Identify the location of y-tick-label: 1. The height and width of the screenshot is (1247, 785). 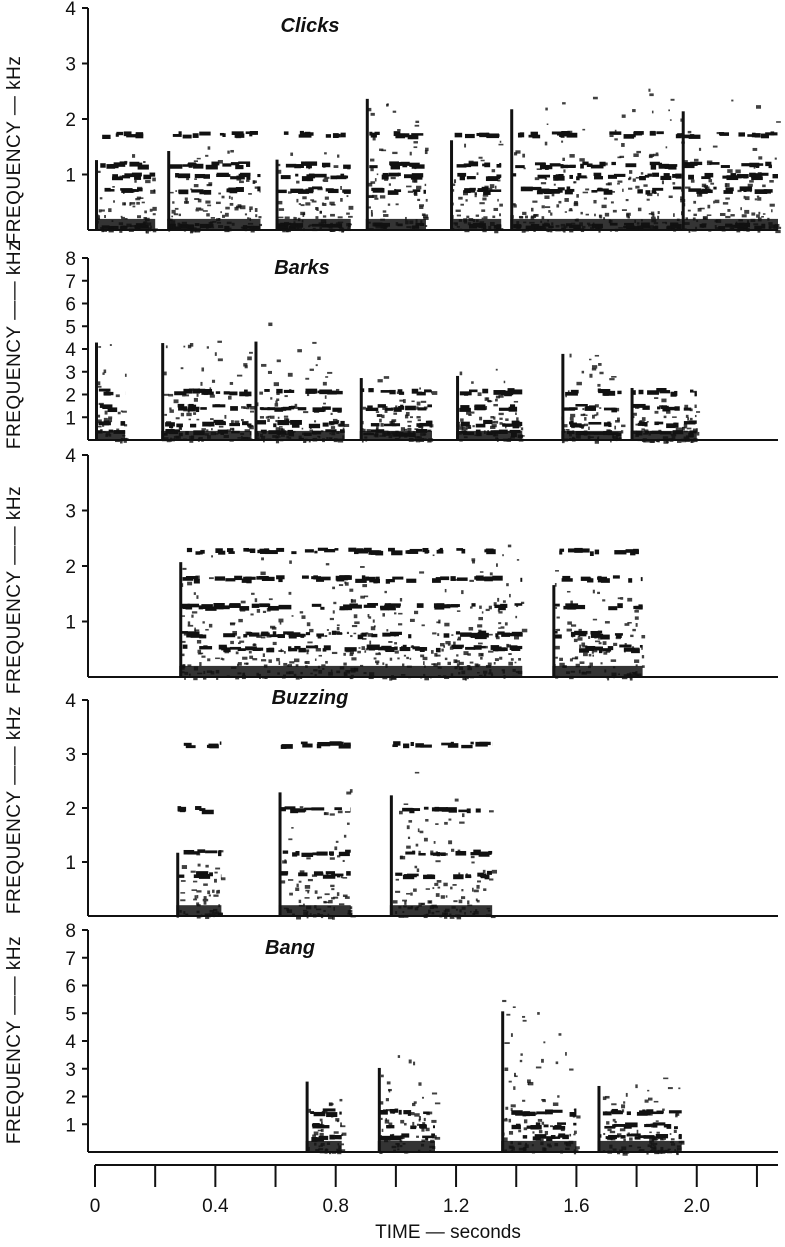
(70, 623).